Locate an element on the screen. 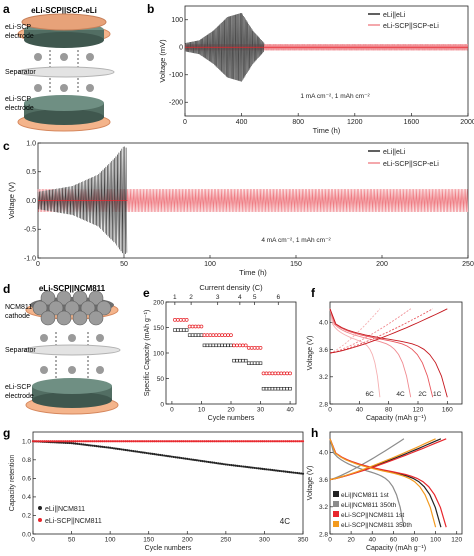 This screenshot has width=474, height=556. y-tick-label: 0 is located at coordinates (181, 48).